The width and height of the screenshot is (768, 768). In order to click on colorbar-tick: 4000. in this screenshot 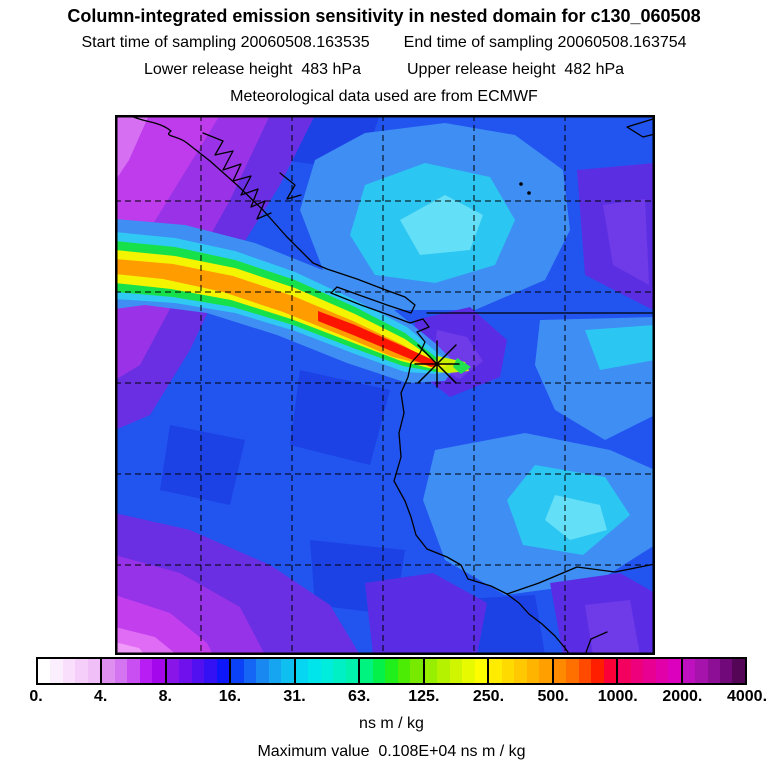, I will do `click(747, 696)`.